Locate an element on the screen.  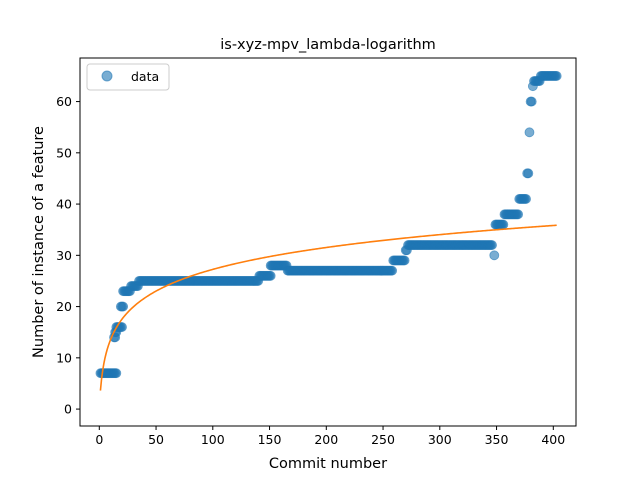
y-tick-label: 60 is located at coordinates (64, 101).